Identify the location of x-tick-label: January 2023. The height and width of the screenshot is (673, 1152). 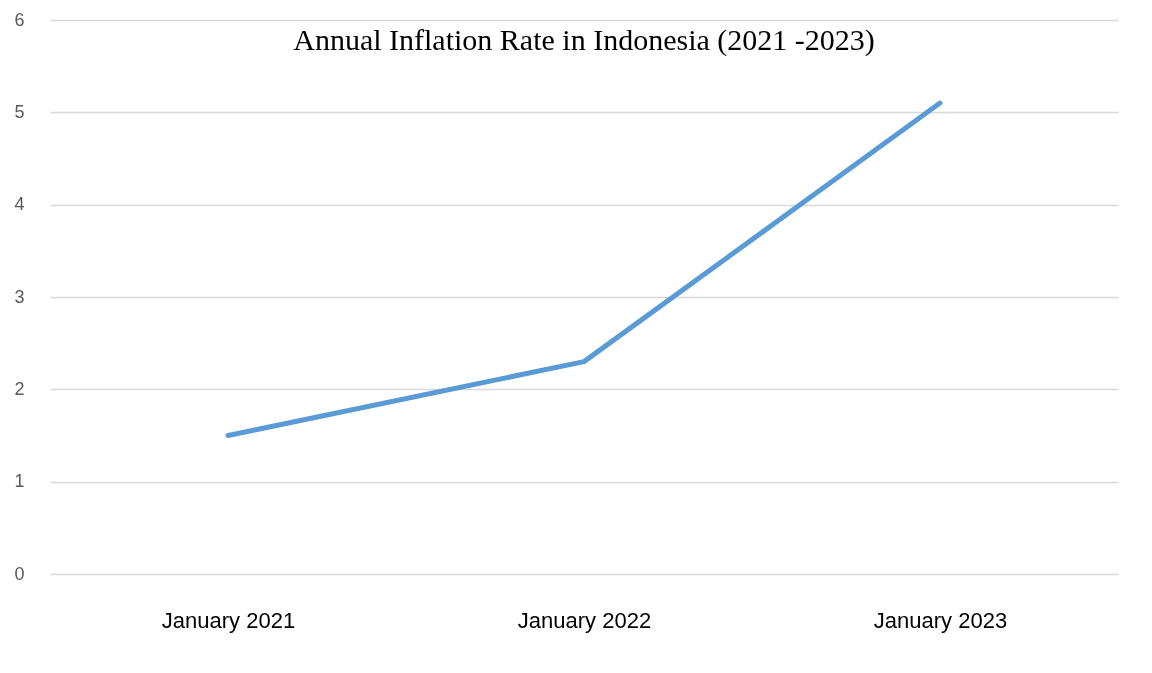
(940, 620).